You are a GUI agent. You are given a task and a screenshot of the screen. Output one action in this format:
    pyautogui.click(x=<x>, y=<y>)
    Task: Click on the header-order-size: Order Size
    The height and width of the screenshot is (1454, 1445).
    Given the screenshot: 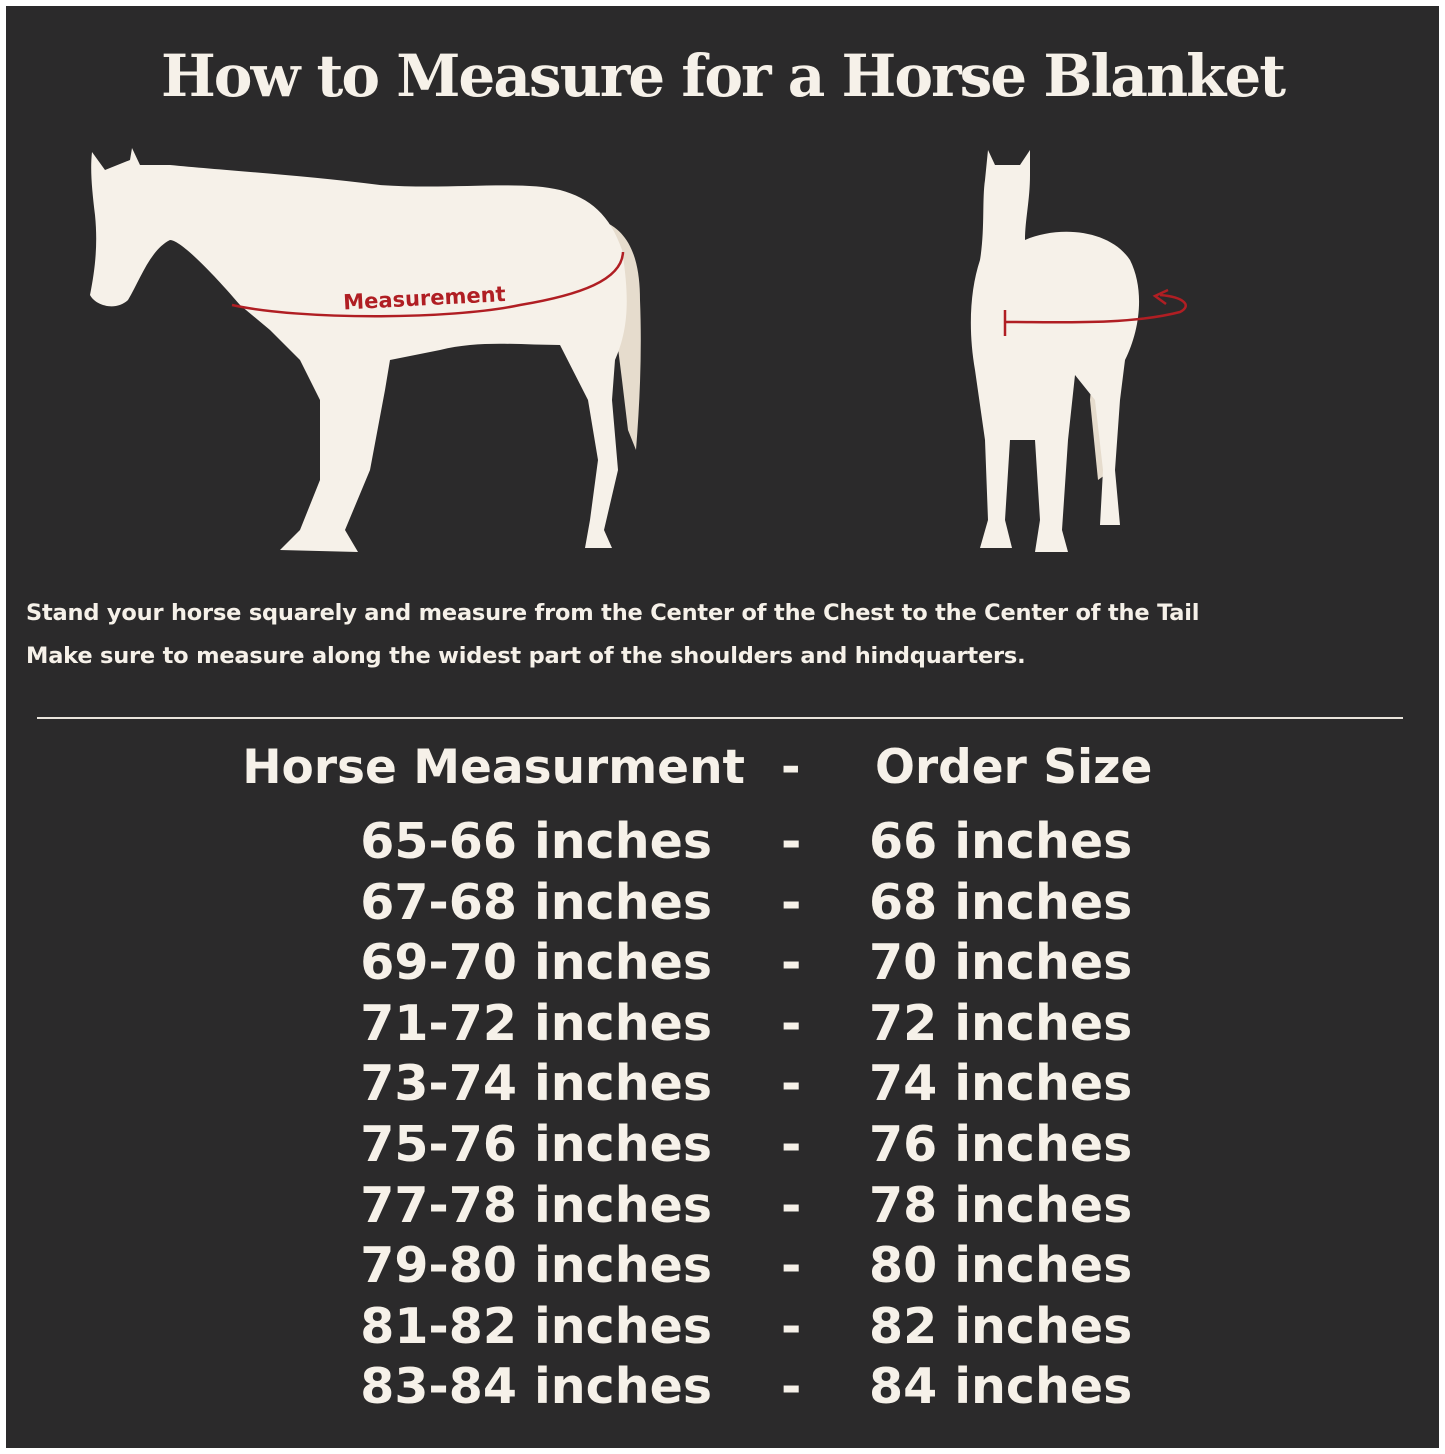 What is the action you would take?
    pyautogui.click(x=1014, y=767)
    